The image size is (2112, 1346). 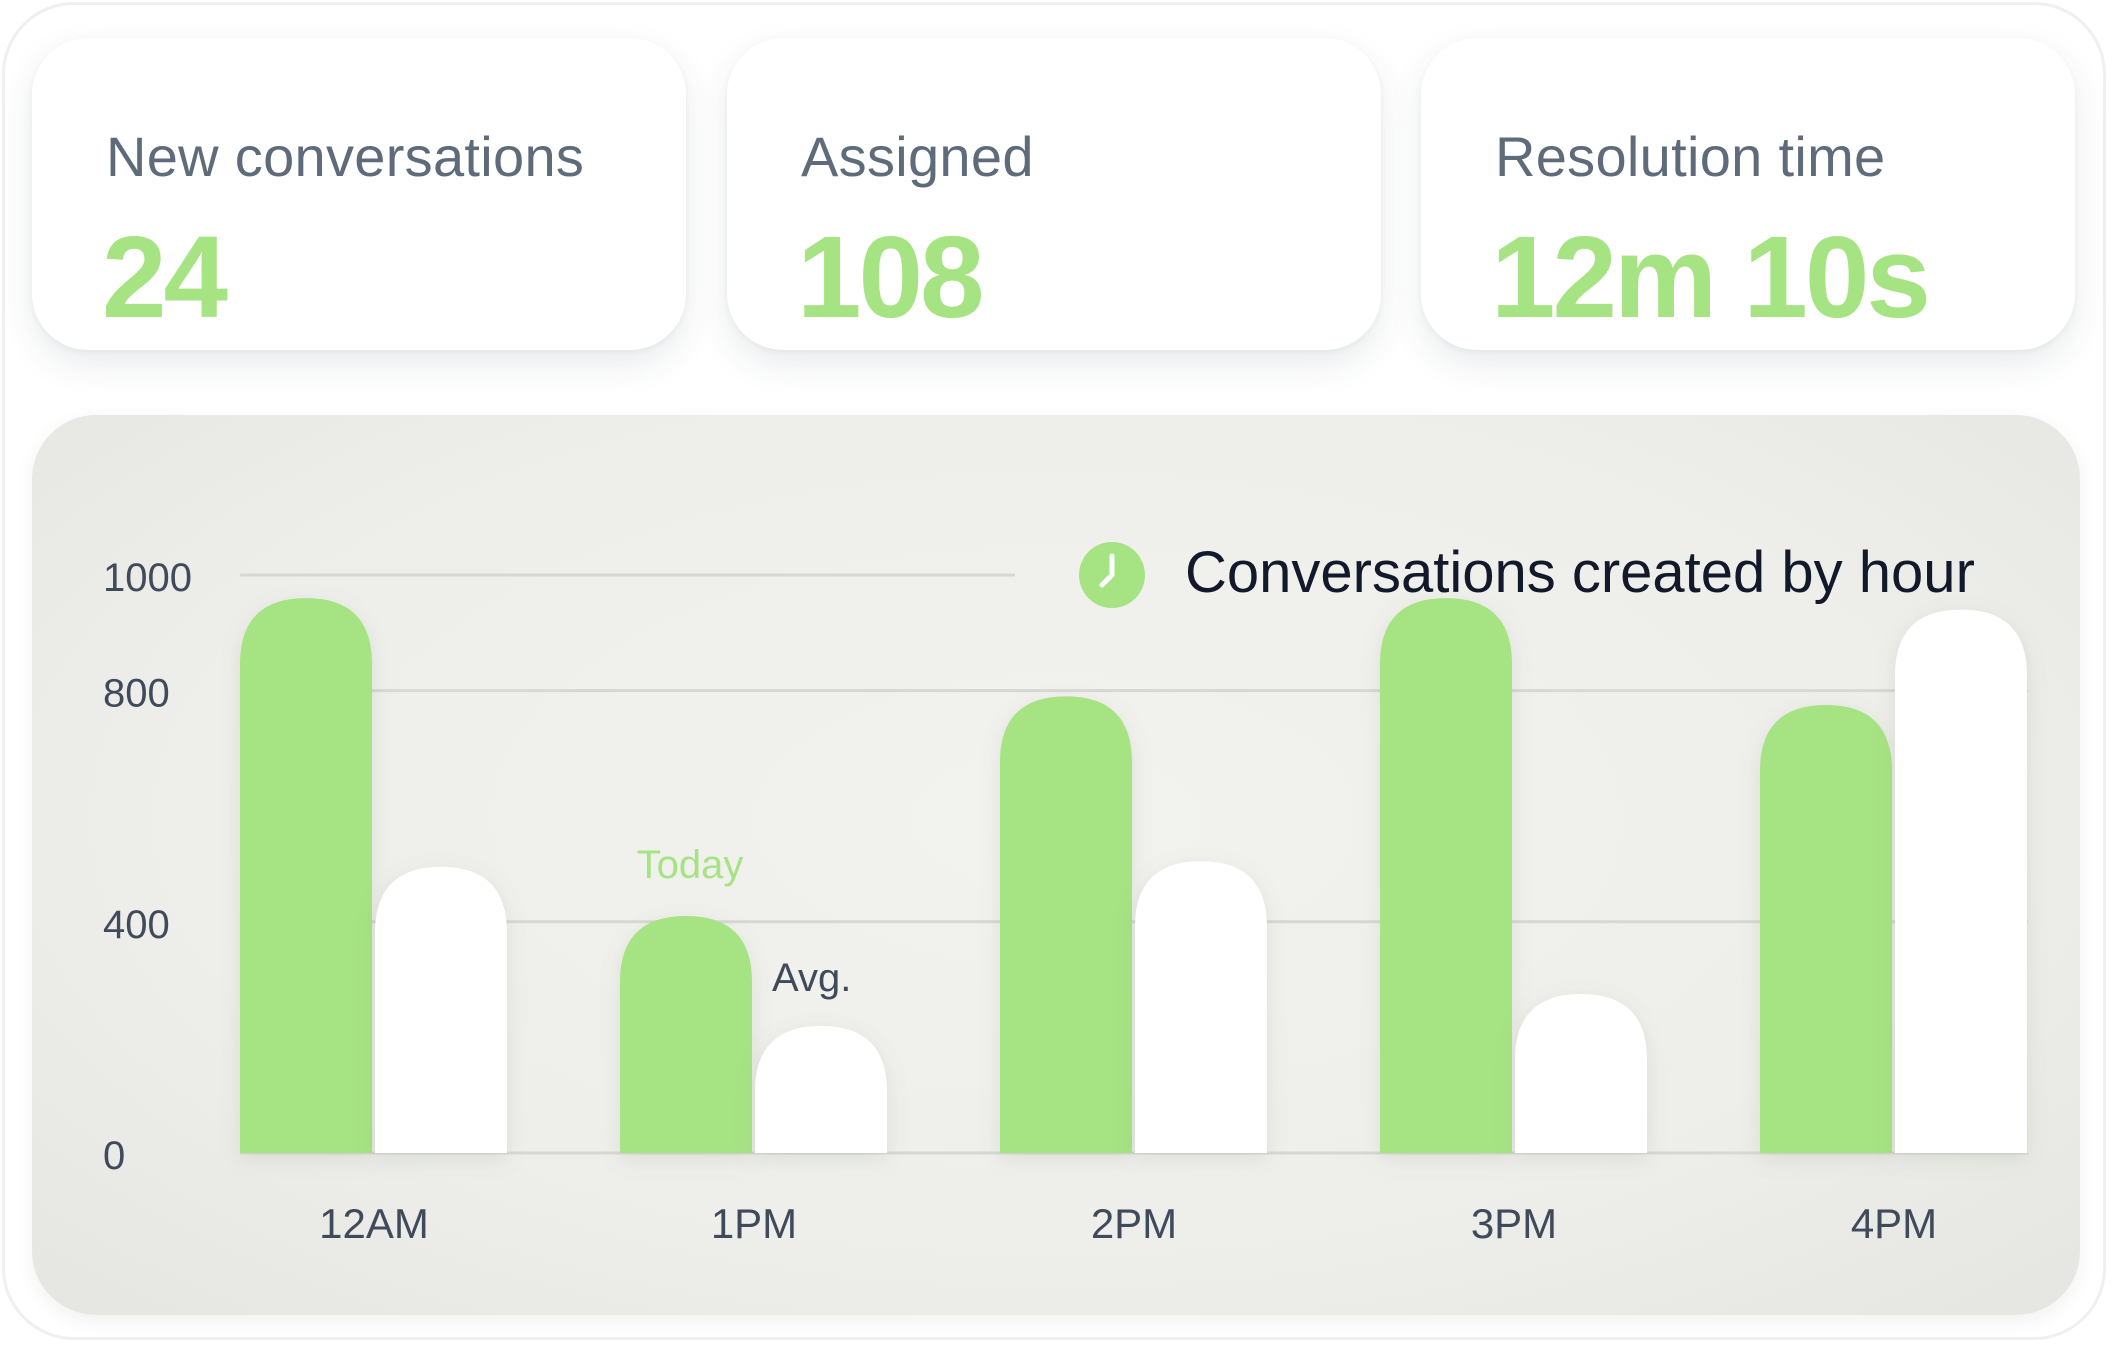 What do you see at coordinates (114, 1156) in the screenshot?
I see `y-tick-label: 0` at bounding box center [114, 1156].